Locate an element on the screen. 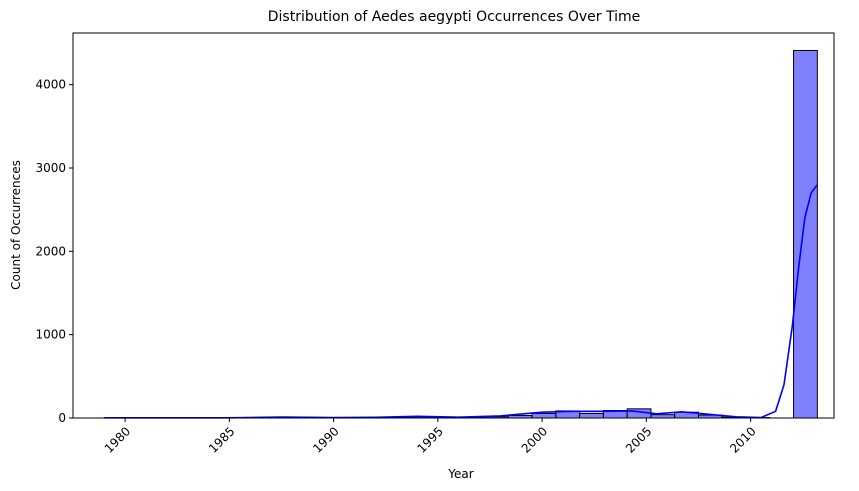 The image size is (859, 491). y-tick-label: 0 is located at coordinates (62, 418).